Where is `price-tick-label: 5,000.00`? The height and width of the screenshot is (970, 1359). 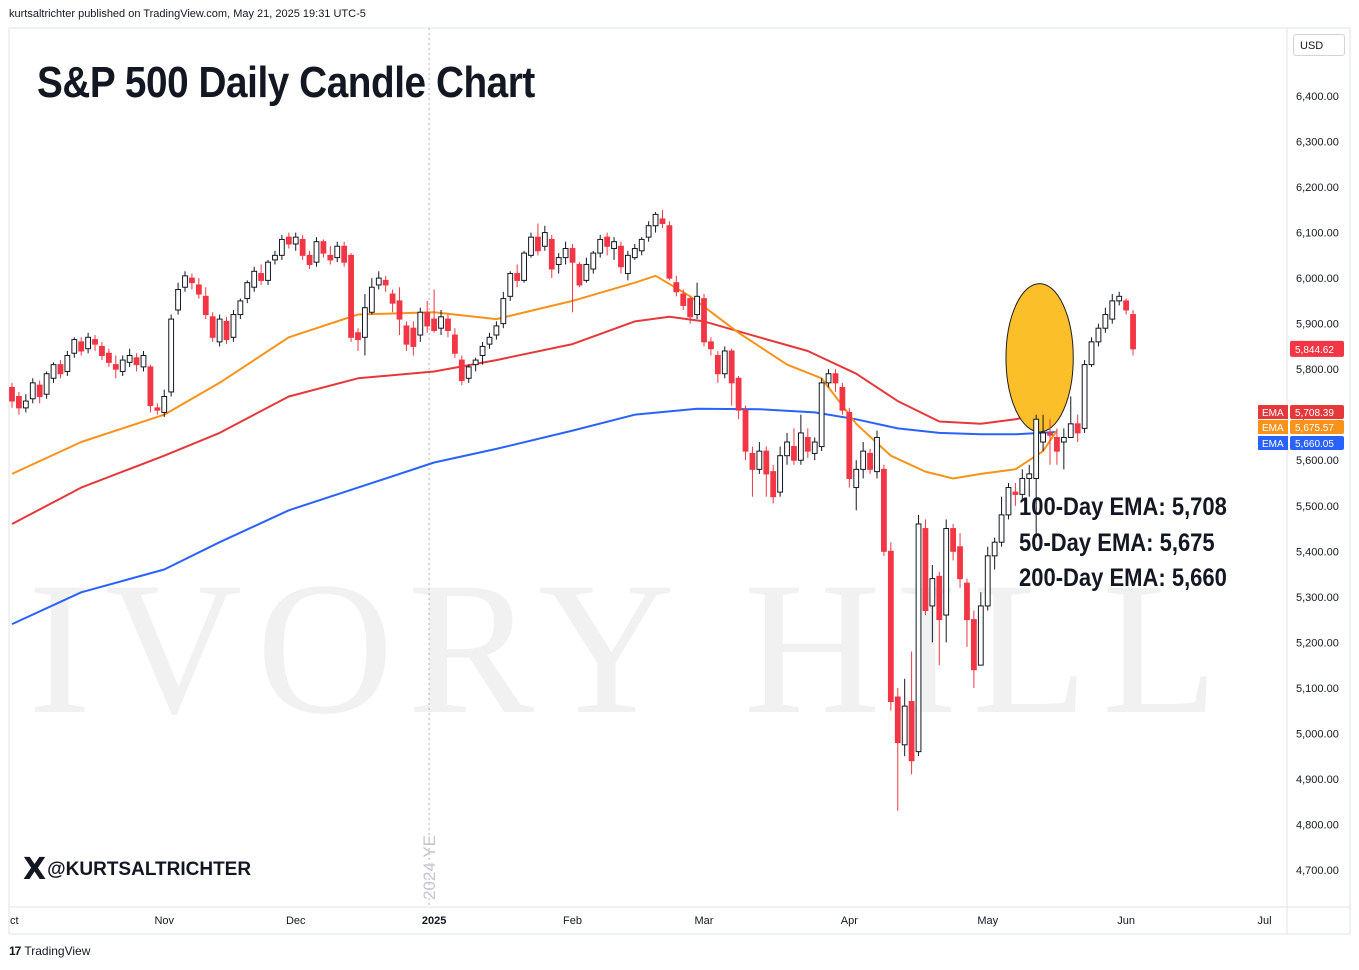 price-tick-label: 5,000.00 is located at coordinates (1317, 734).